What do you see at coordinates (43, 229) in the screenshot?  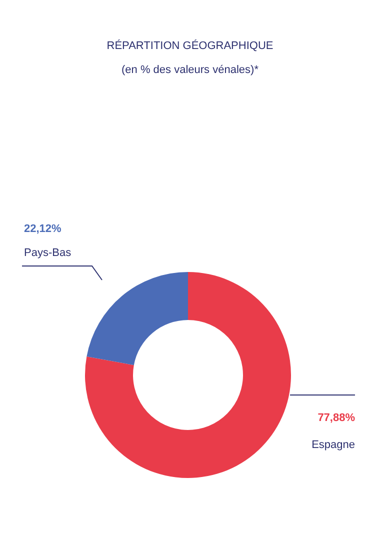 I see `data-label: 22,12%` at bounding box center [43, 229].